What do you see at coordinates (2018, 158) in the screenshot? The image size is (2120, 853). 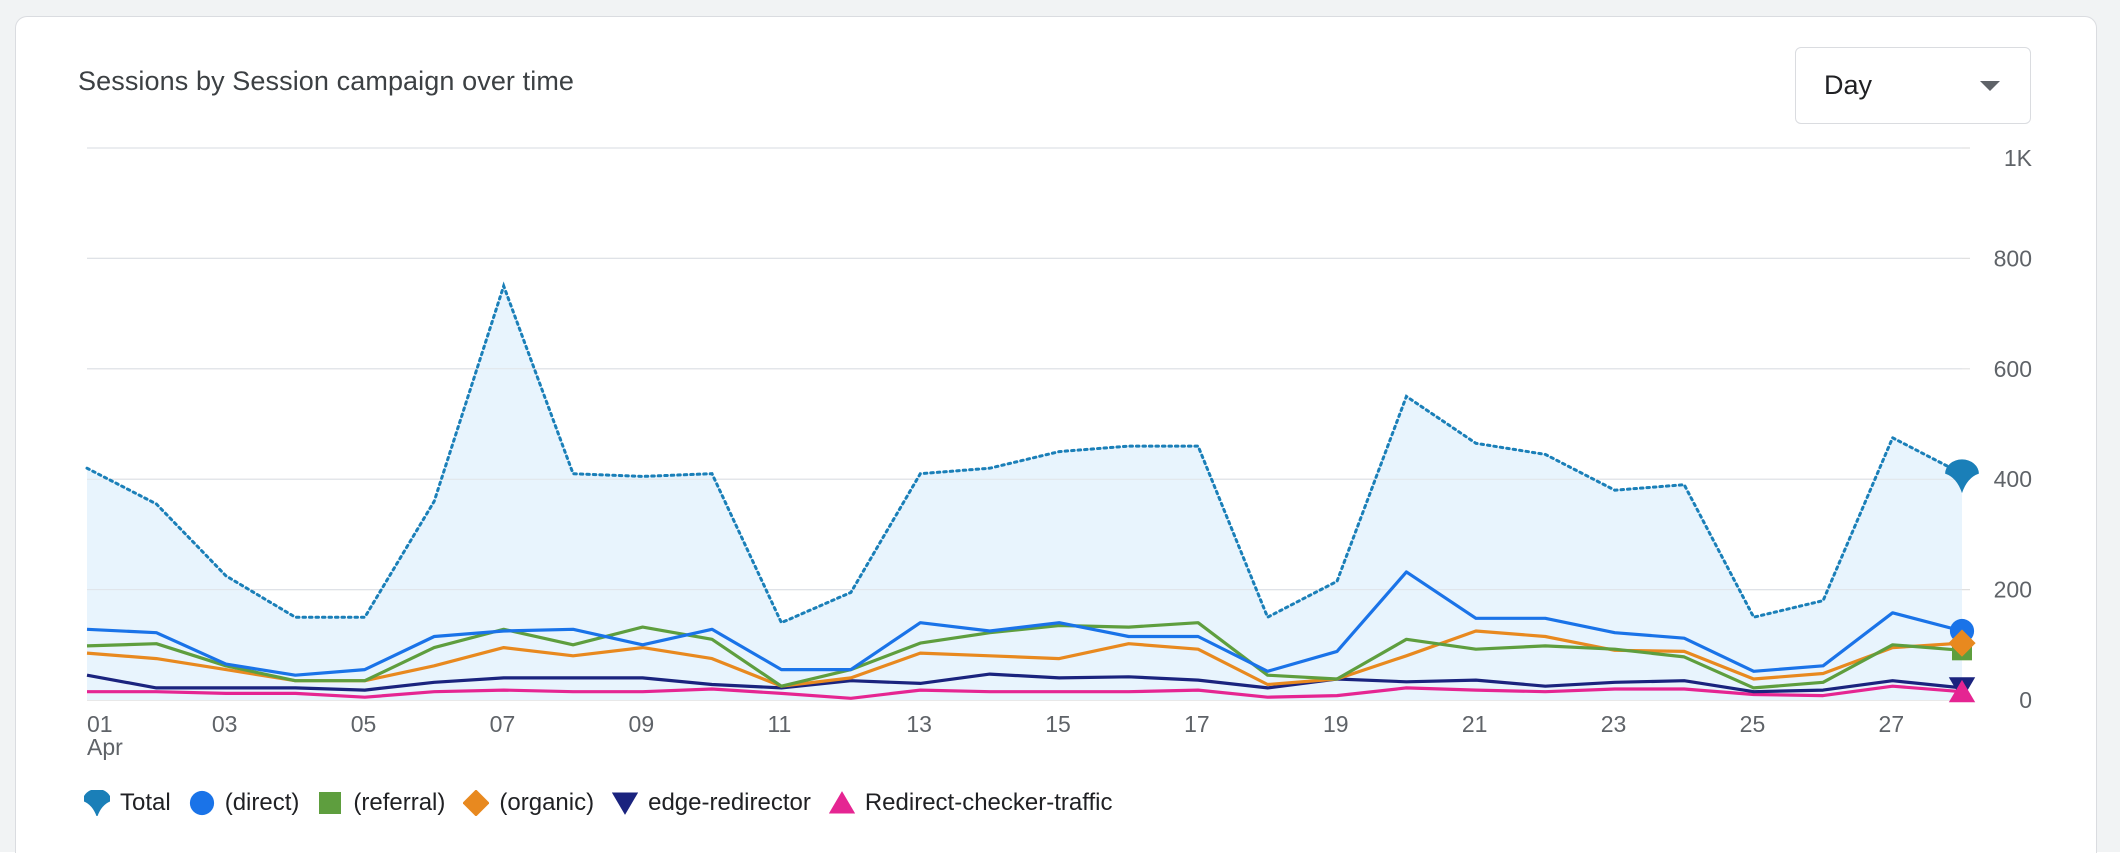 I see `y-tick-label: 1K` at bounding box center [2018, 158].